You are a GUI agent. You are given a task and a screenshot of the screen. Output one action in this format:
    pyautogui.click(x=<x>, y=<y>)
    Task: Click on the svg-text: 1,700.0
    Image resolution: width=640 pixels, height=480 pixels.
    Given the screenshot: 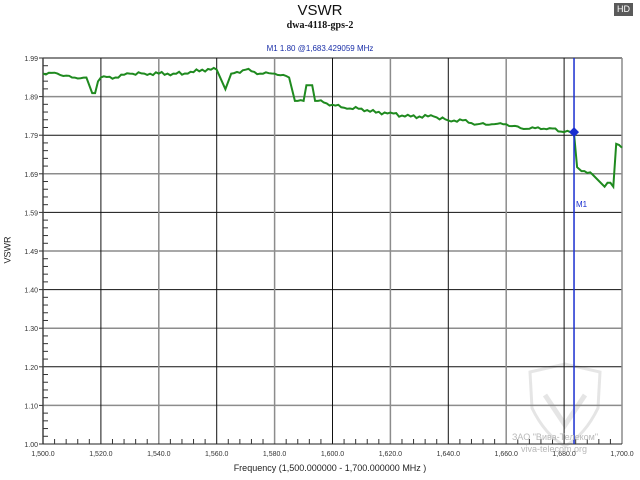 What is the action you would take?
    pyautogui.click(x=621, y=454)
    